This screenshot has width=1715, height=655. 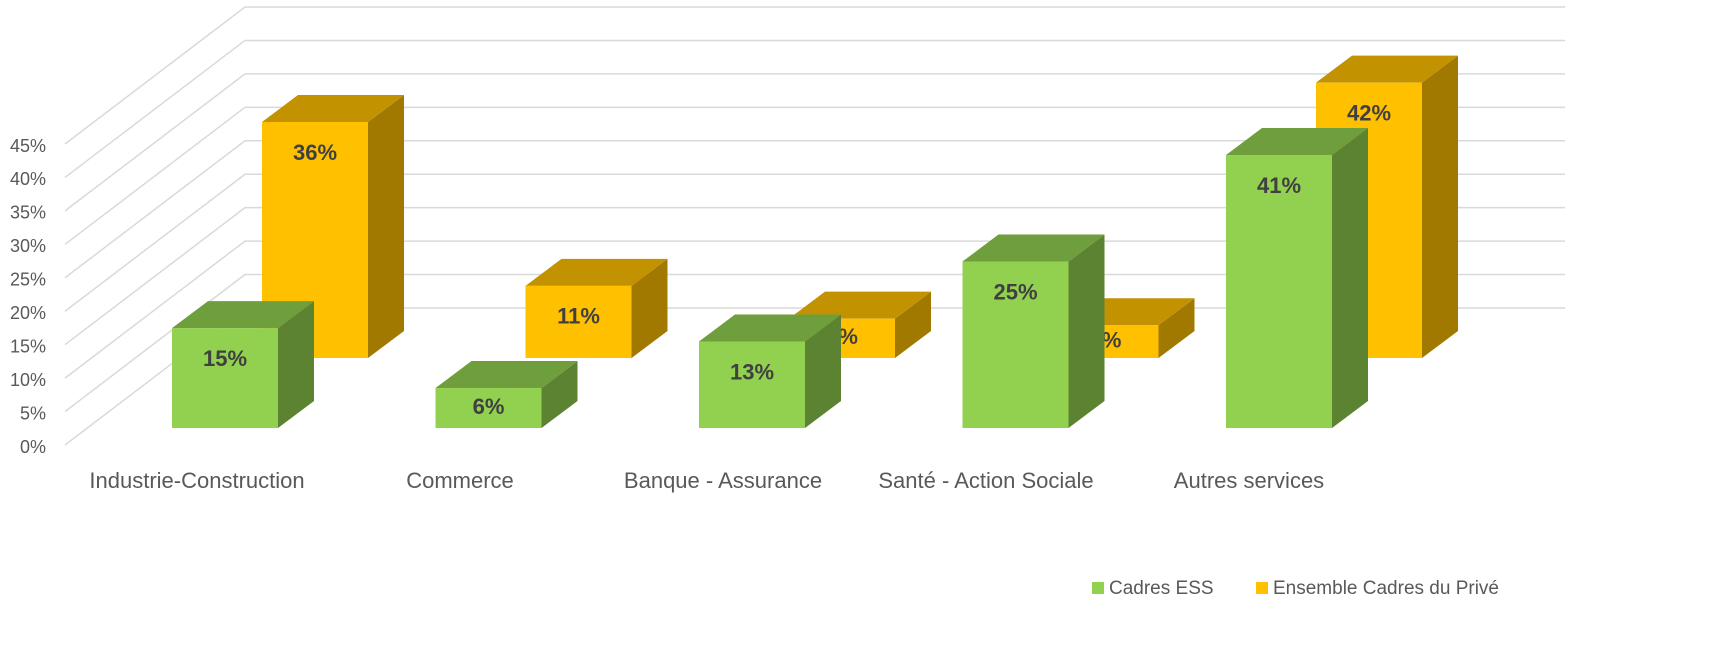 I want to click on y-tick-label: 35%, so click(x=28, y=213).